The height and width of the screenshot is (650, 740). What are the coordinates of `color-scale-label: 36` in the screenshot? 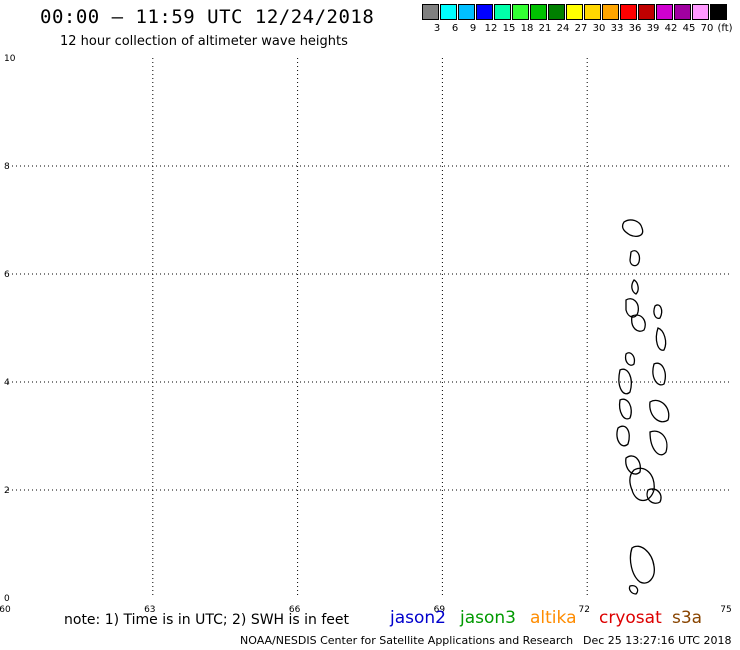 It's located at (635, 28).